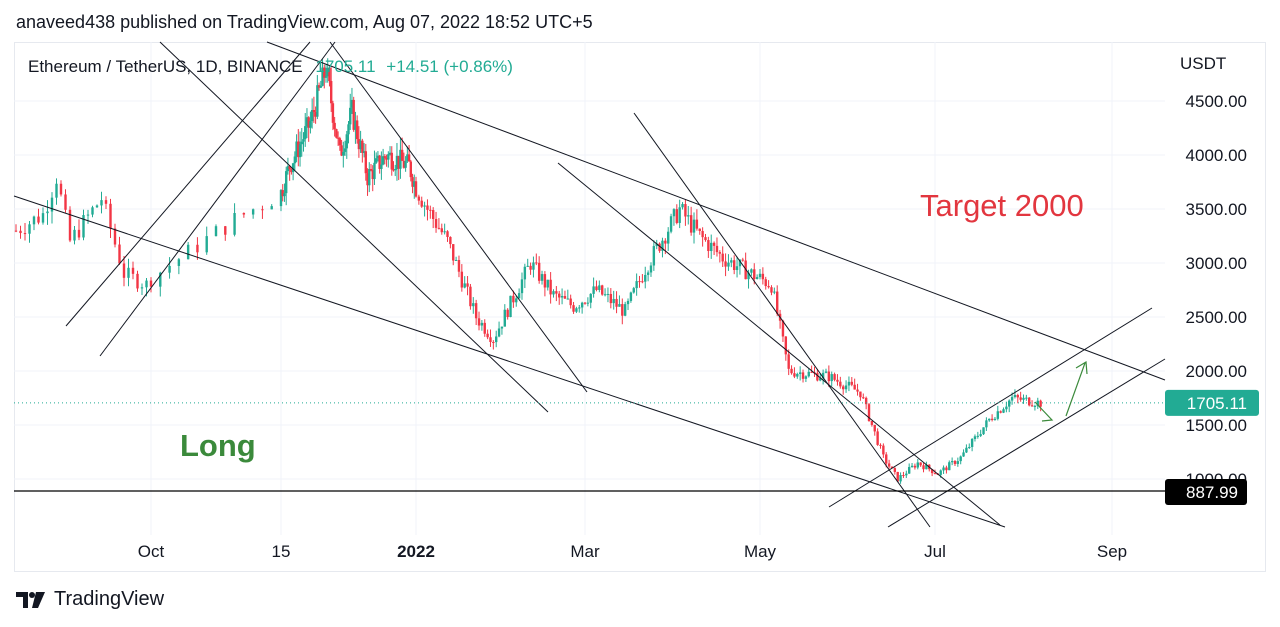  What do you see at coordinates (1216, 371) in the screenshot?
I see `price-tick-label: 2000.00` at bounding box center [1216, 371].